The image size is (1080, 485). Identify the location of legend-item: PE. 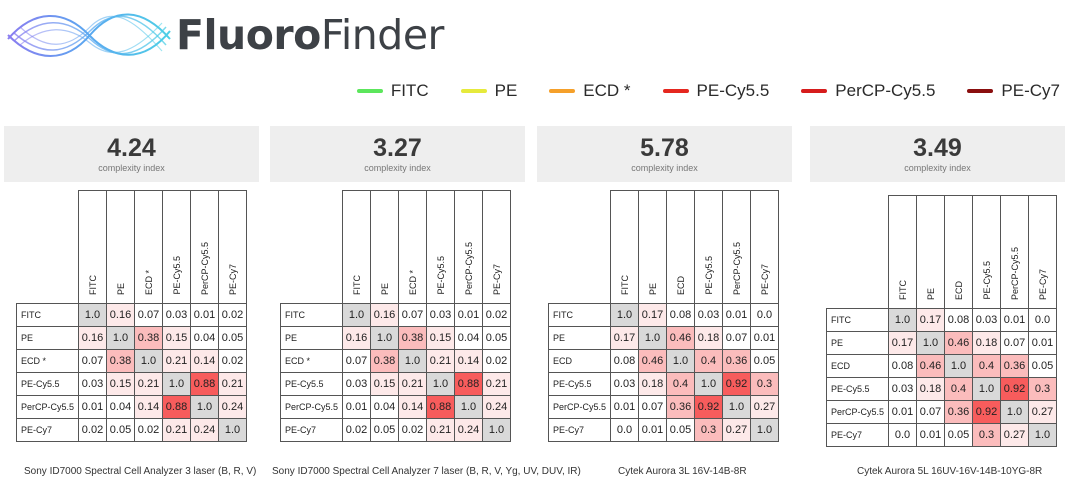
(489, 91).